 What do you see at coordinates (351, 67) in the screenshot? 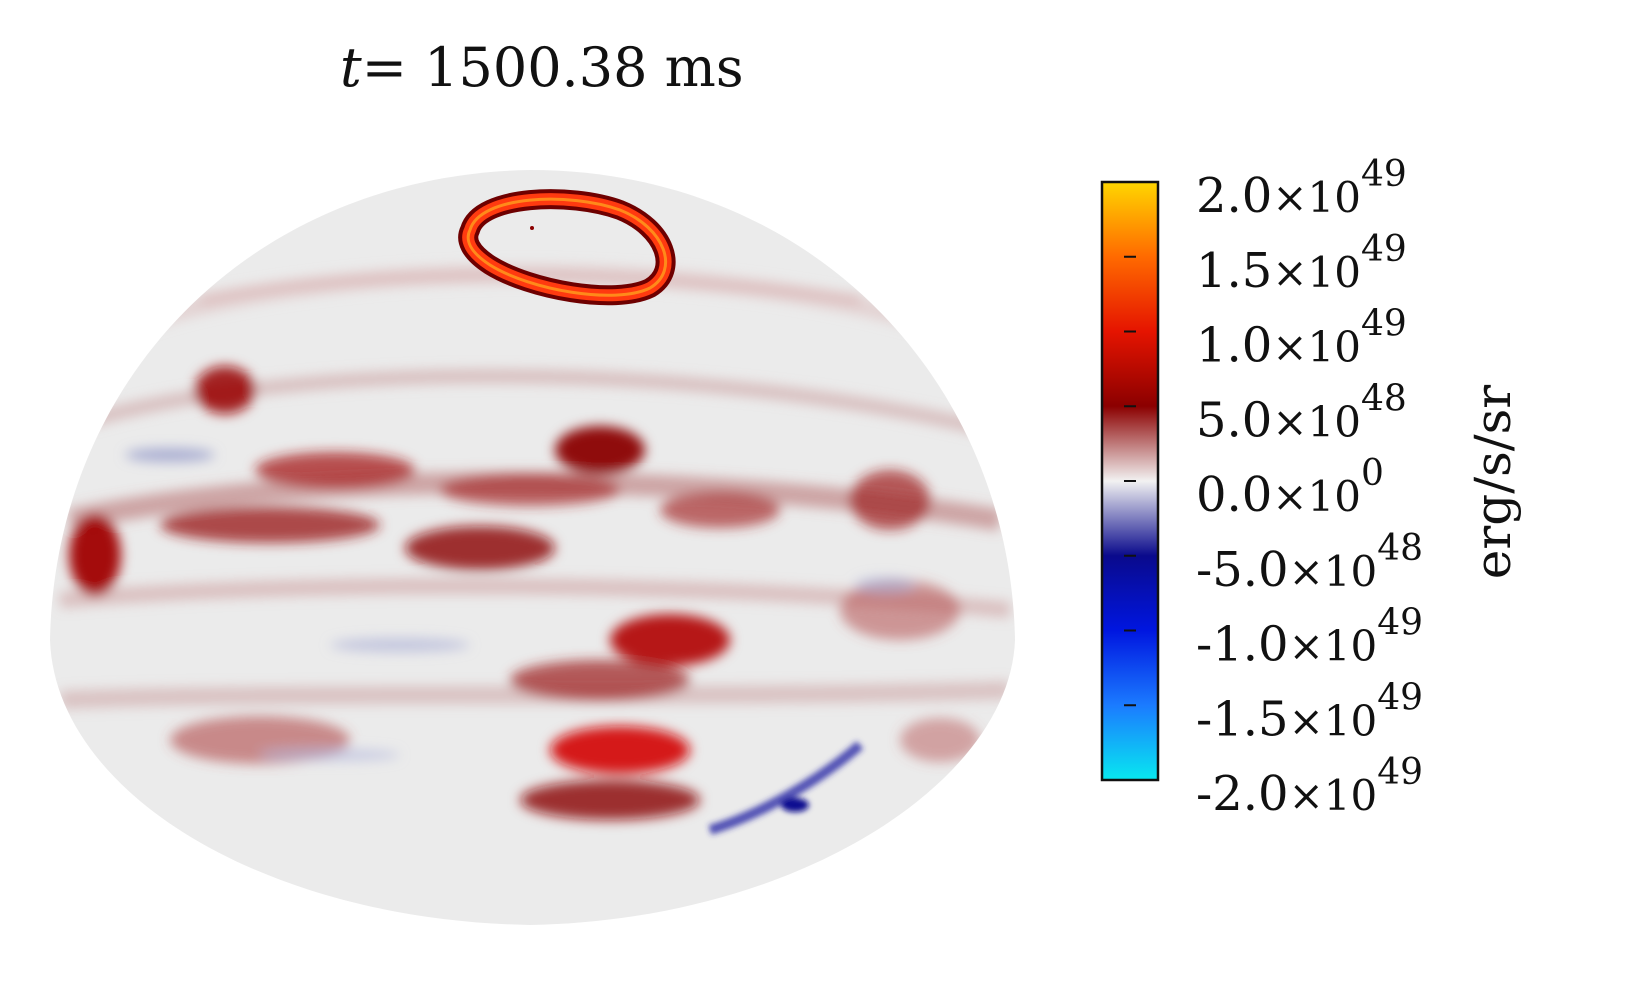
I see `title-variable: t` at bounding box center [351, 67].